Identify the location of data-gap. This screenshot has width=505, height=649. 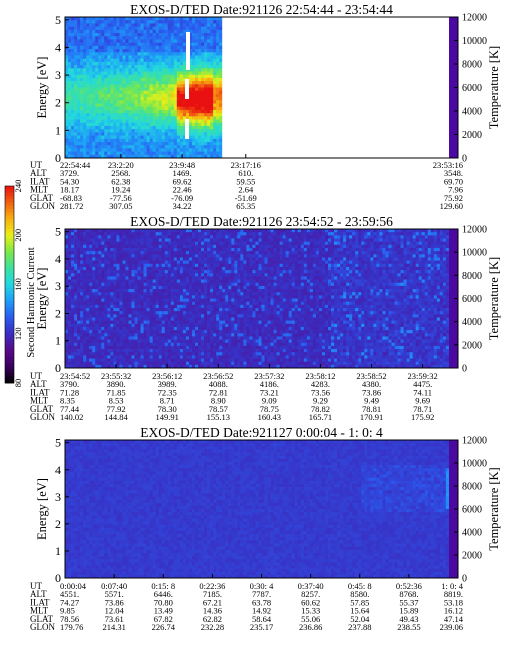
(187, 129).